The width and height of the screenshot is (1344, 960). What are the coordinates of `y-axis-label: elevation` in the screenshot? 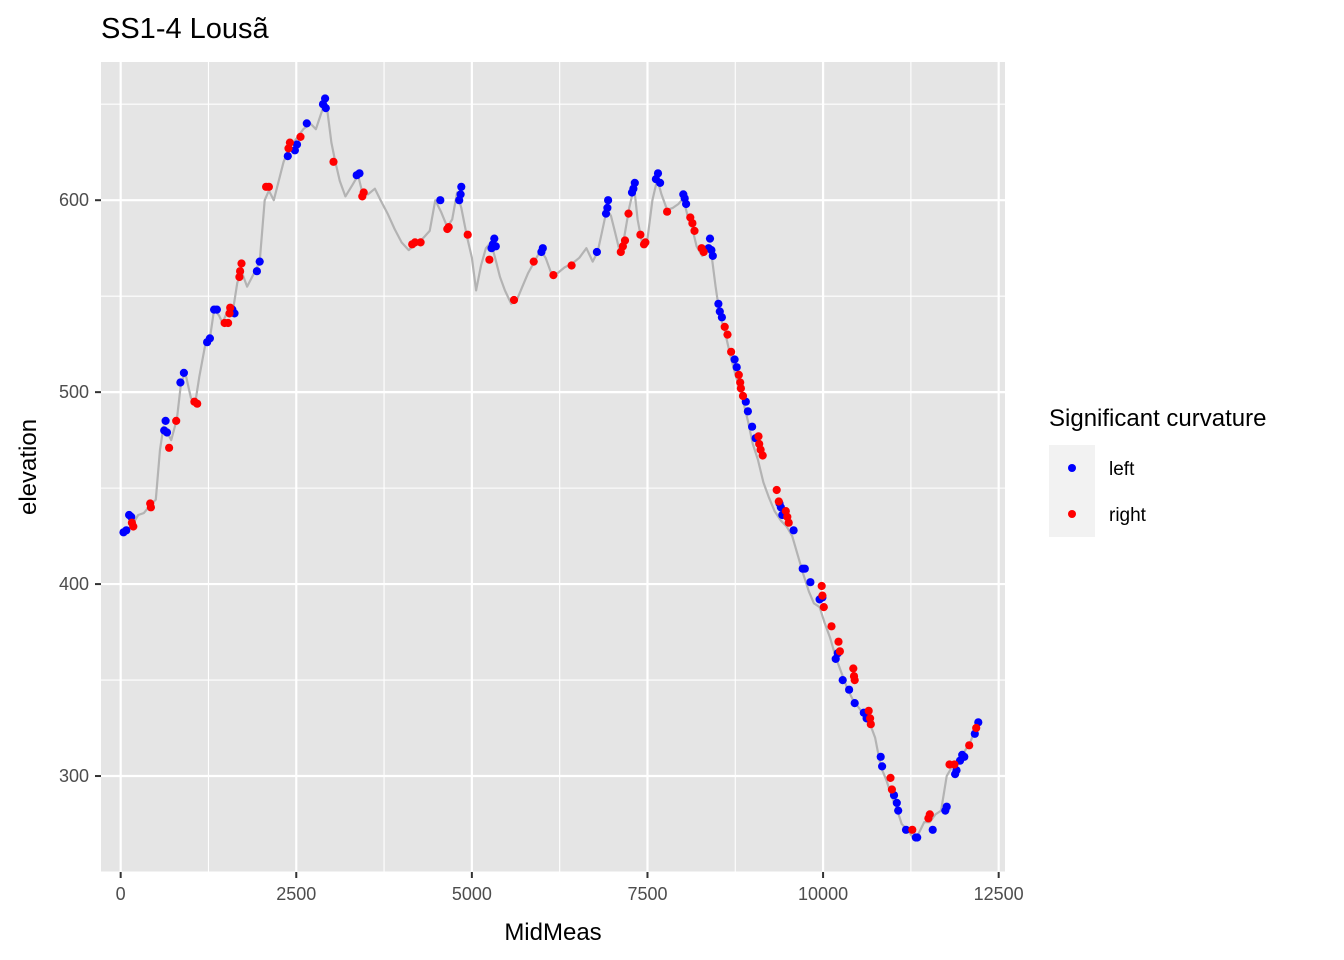 It's located at (28, 467).